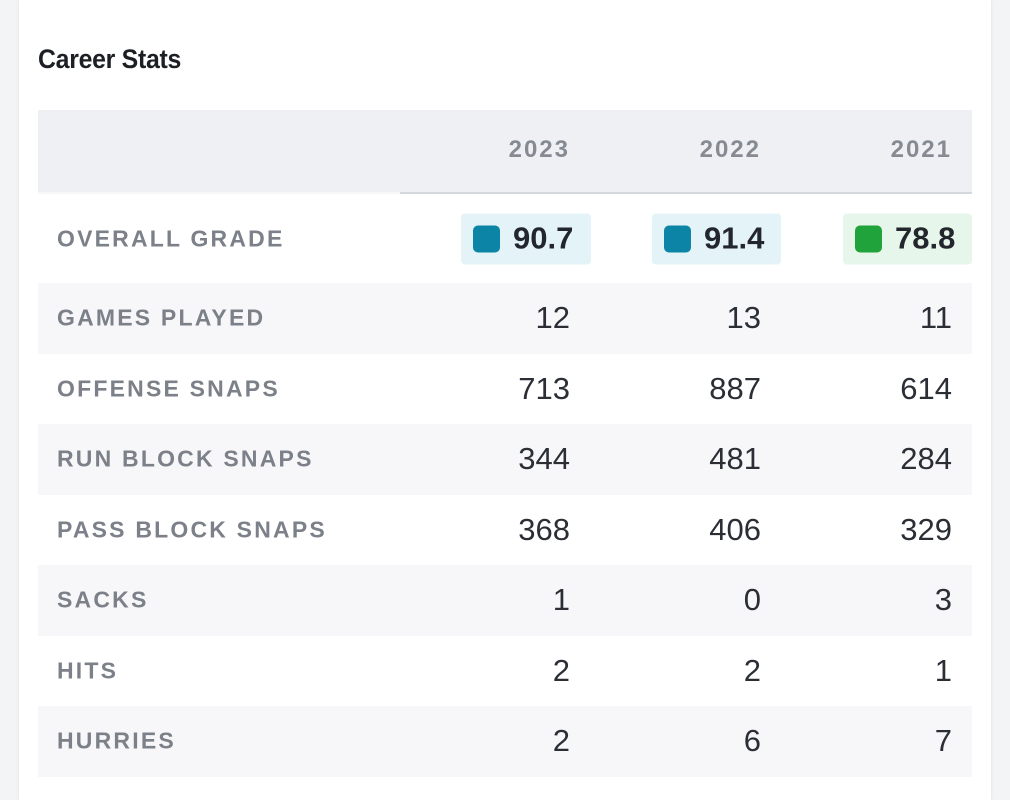 The width and height of the screenshot is (1010, 800). Describe the element at coordinates (505, 671) in the screenshot. I see `table-row: HITS 2 2 1` at that location.